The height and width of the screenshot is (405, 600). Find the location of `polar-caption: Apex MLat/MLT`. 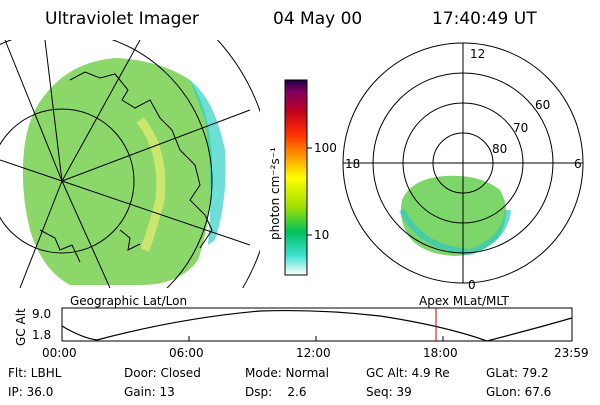

polar-caption: Apex MLat/MLT is located at coordinates (464, 301).